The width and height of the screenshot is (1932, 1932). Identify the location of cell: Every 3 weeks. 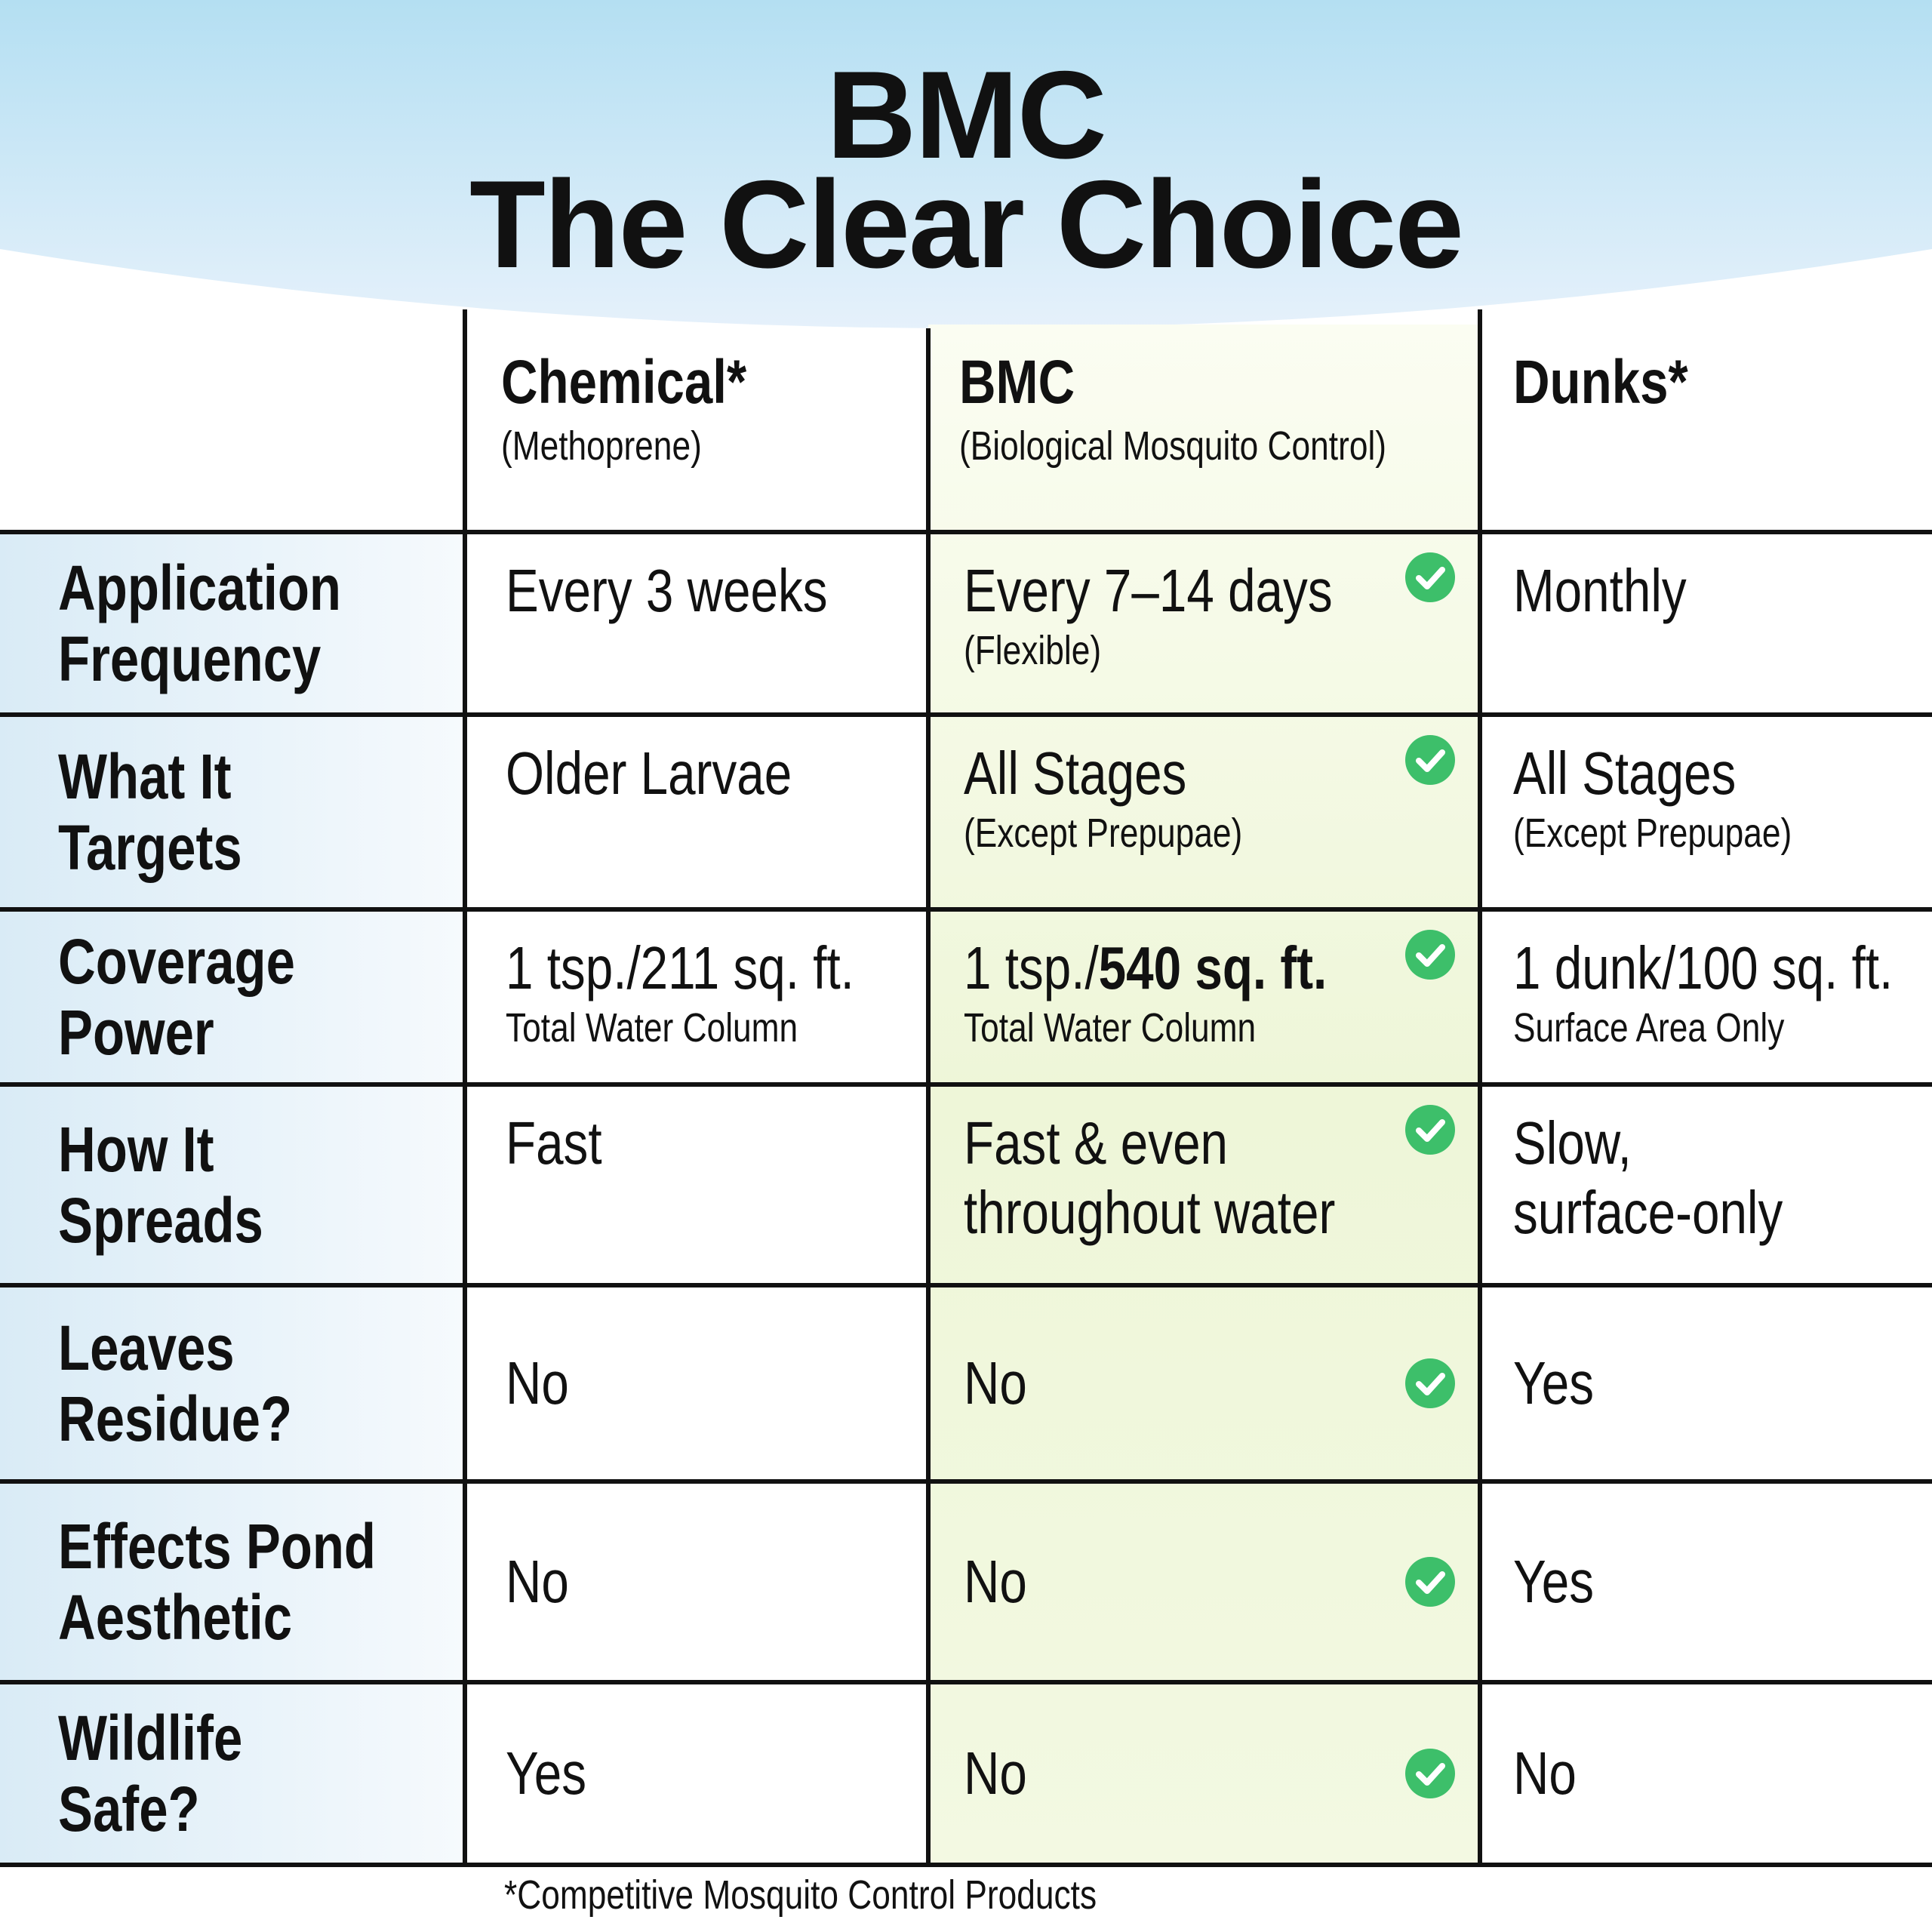
(667, 591).